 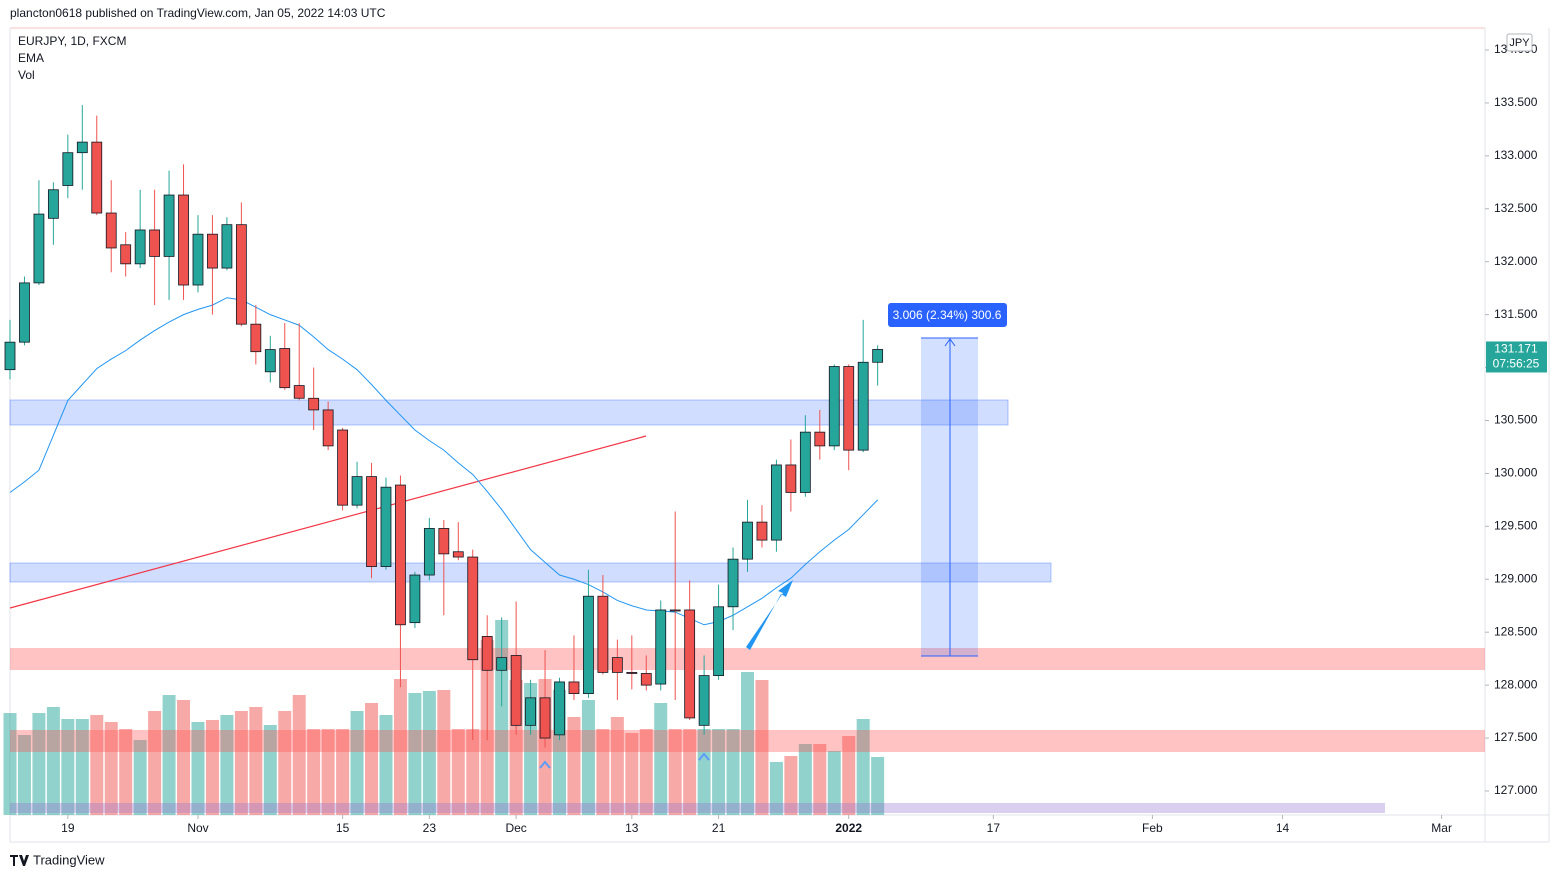 What do you see at coordinates (994, 828) in the screenshot?
I see `x-tick-label: 17` at bounding box center [994, 828].